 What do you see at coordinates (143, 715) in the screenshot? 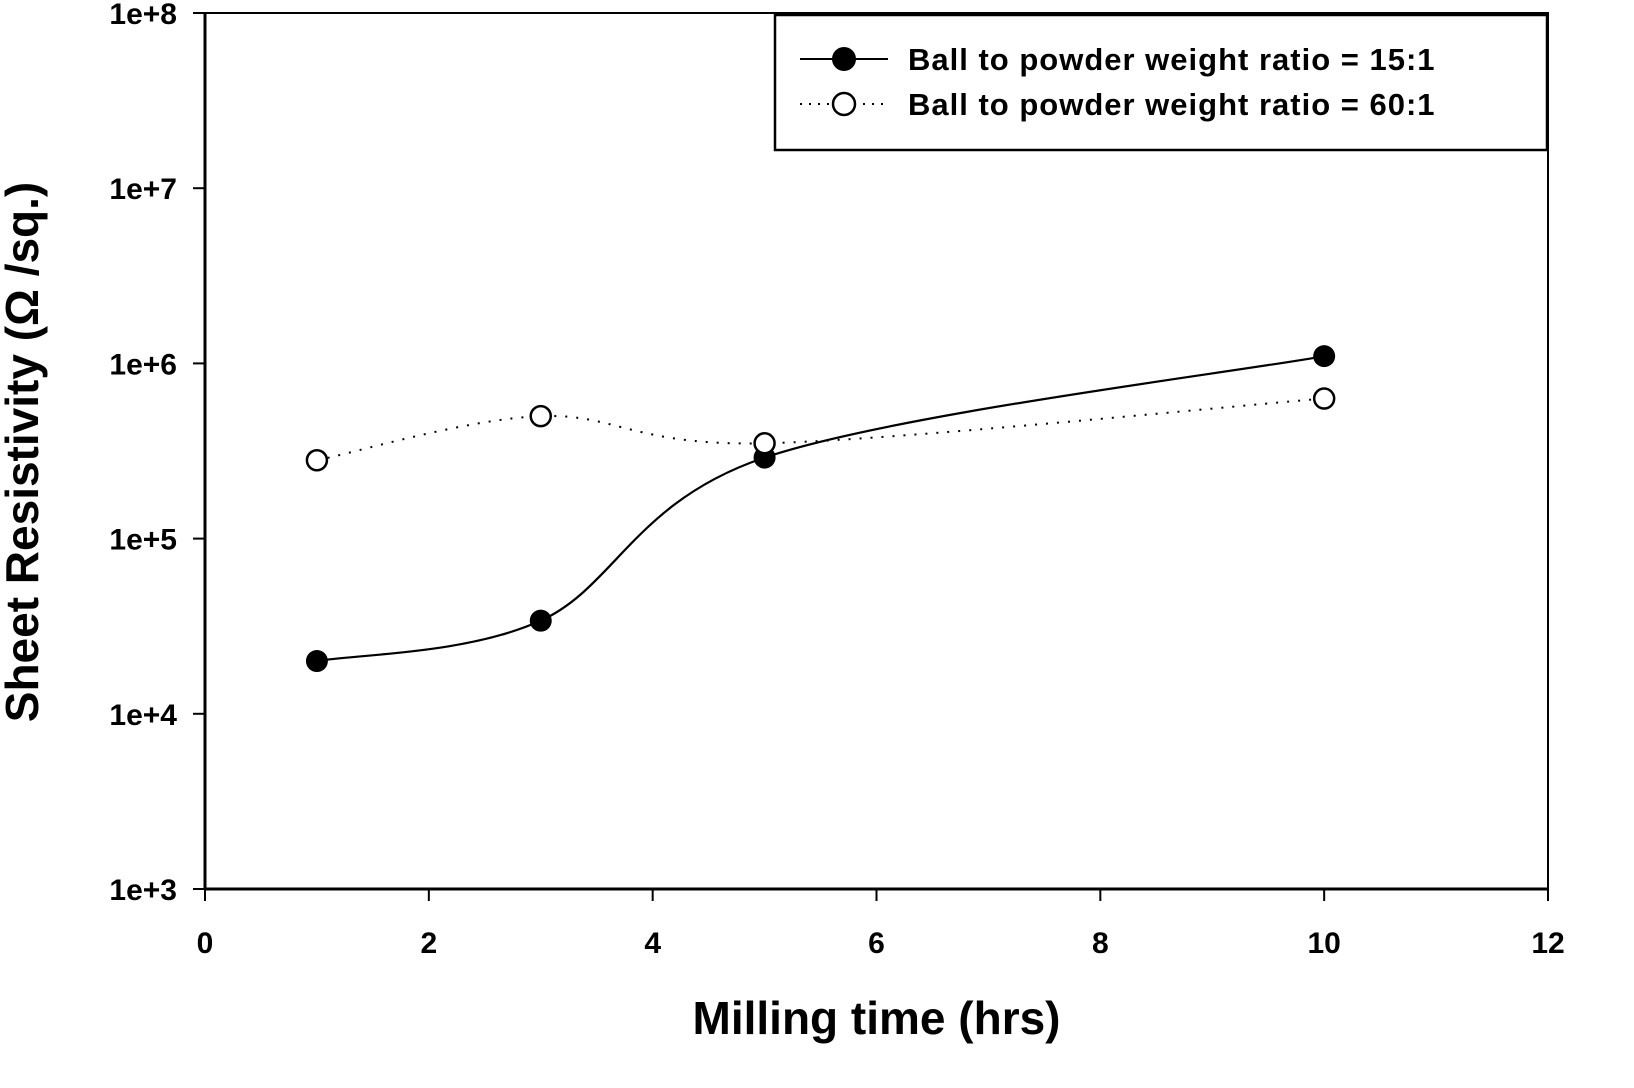
I see `y-tick-label: 1e+4` at bounding box center [143, 715].